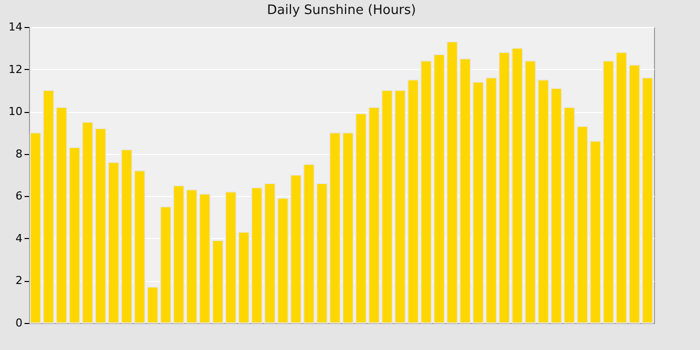 Image resolution: width=700 pixels, height=350 pixels. I want to click on y-tick-label: 0, so click(19, 323).